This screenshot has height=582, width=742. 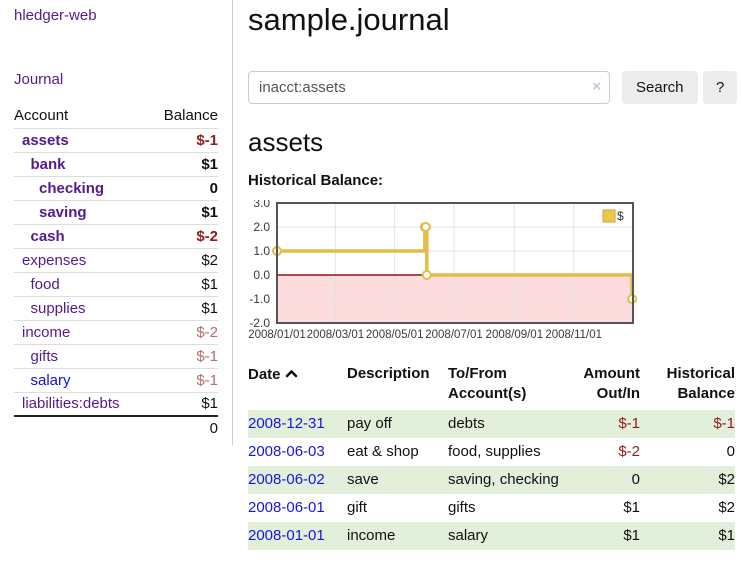 I want to click on account-balance: 0, so click(x=213, y=188).